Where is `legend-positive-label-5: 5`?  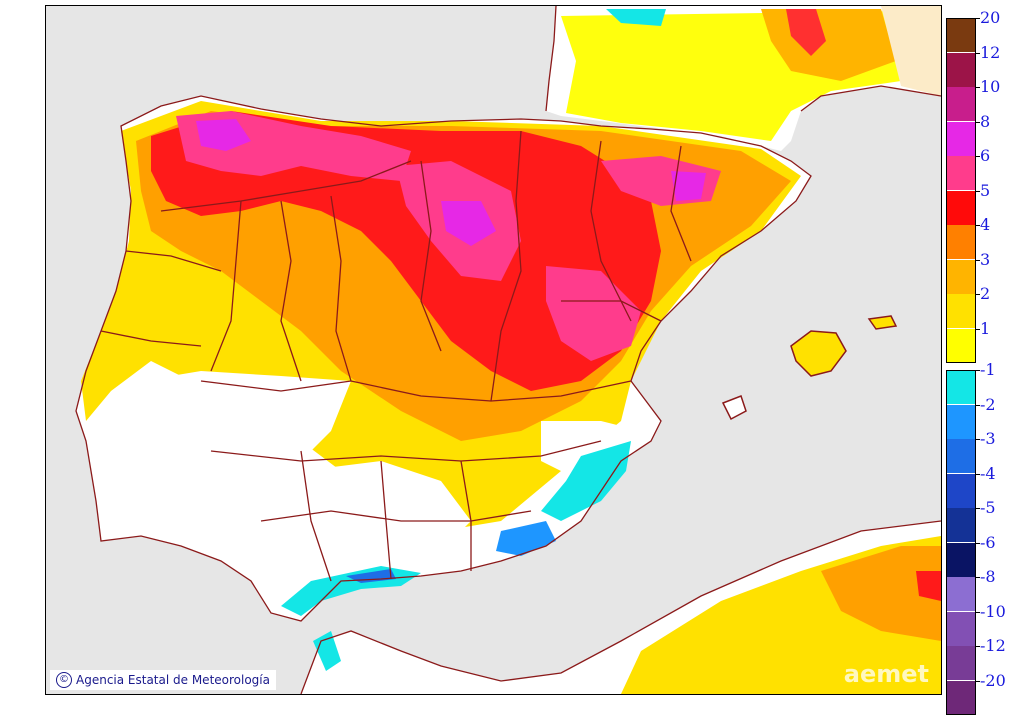
legend-positive-label-5: 5 is located at coordinates (985, 190).